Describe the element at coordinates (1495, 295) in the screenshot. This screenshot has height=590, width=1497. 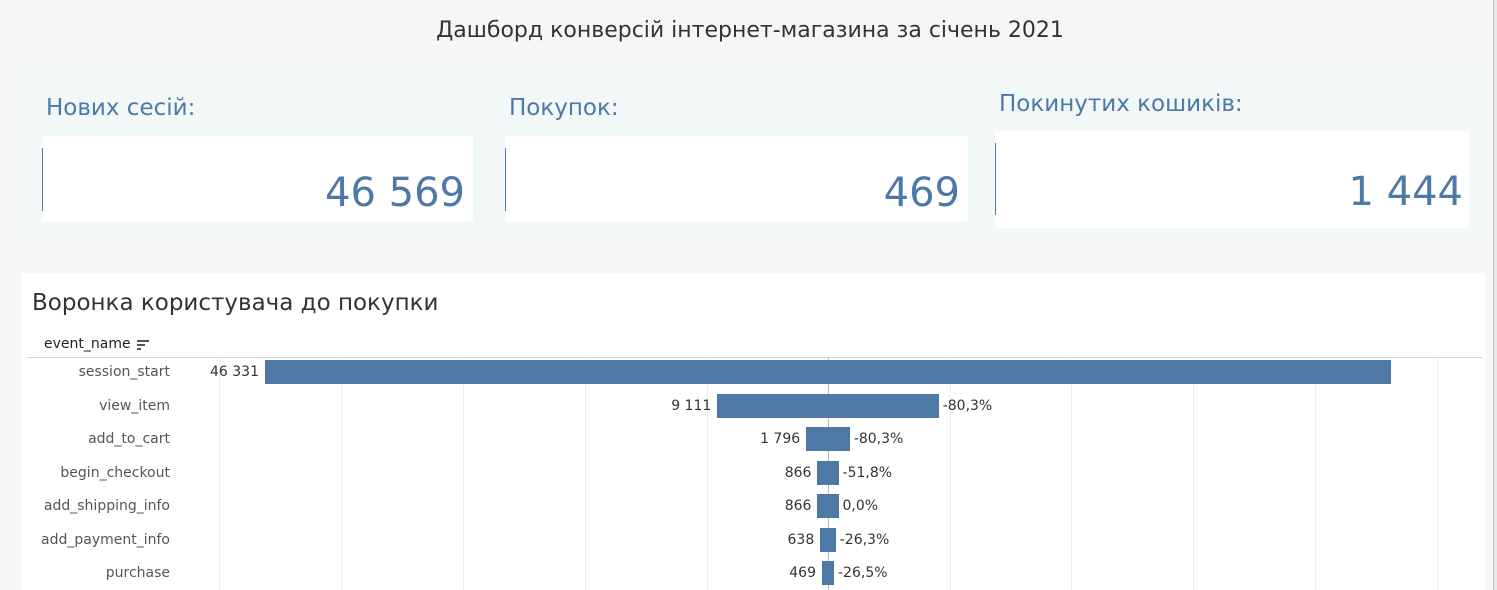
I see `scrollbar` at that location.